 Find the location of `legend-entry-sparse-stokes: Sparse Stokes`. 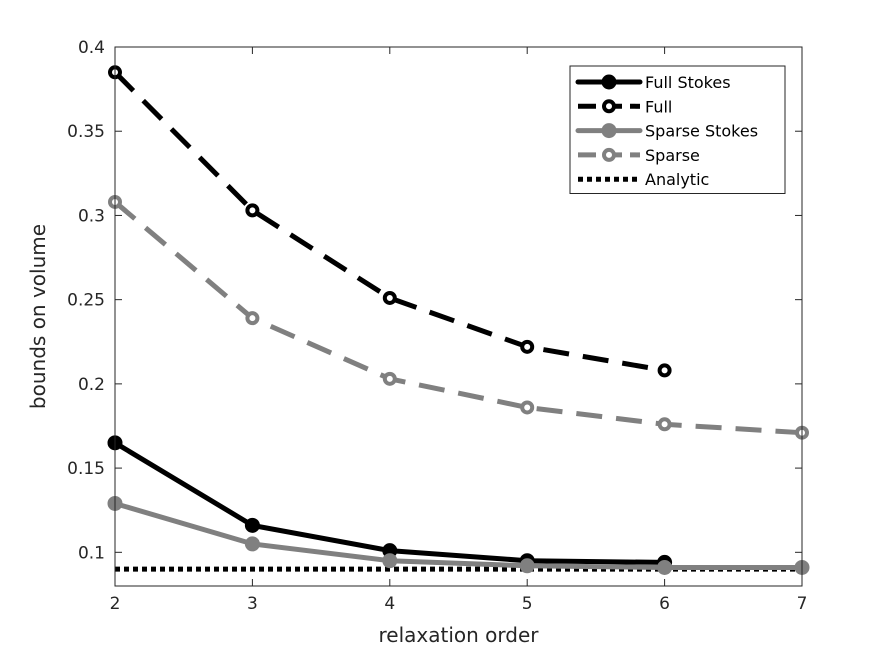

legend-entry-sparse-stokes: Sparse Stokes is located at coordinates (666, 131).